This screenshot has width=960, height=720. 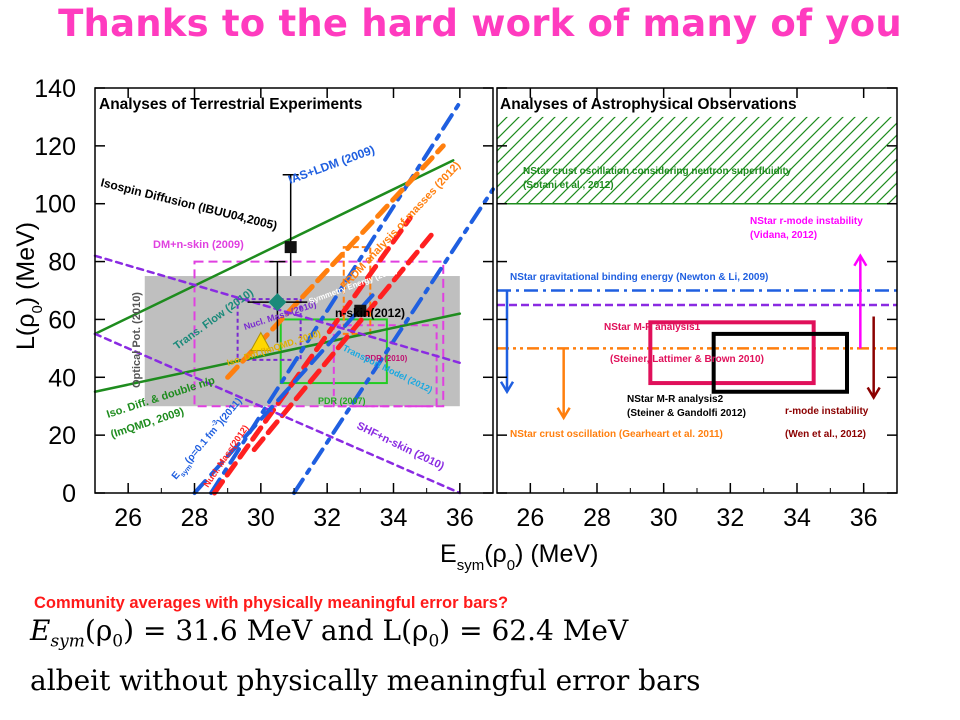 I want to click on y-axis-label: L(ρ0) (MeV), so click(x=29, y=286).